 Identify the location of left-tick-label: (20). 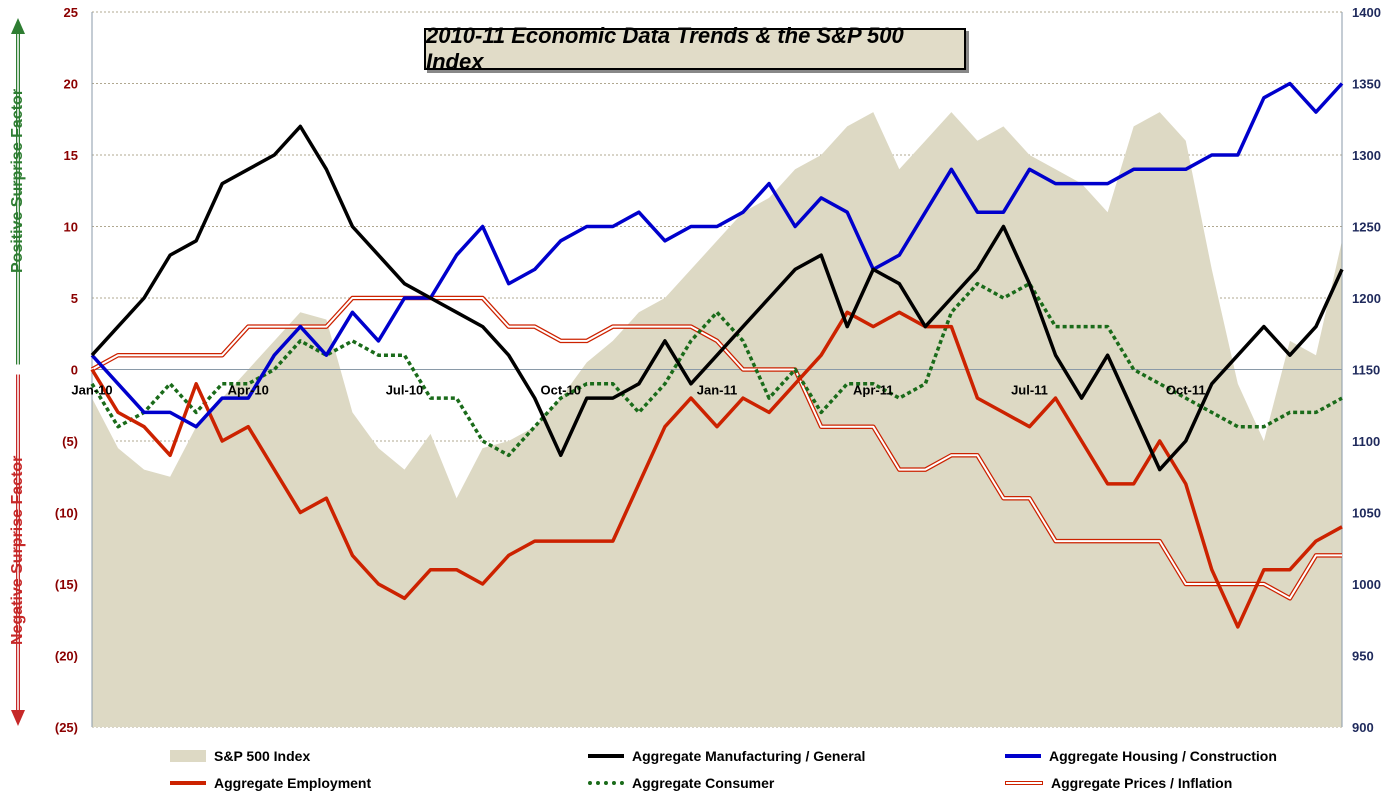
(66, 656).